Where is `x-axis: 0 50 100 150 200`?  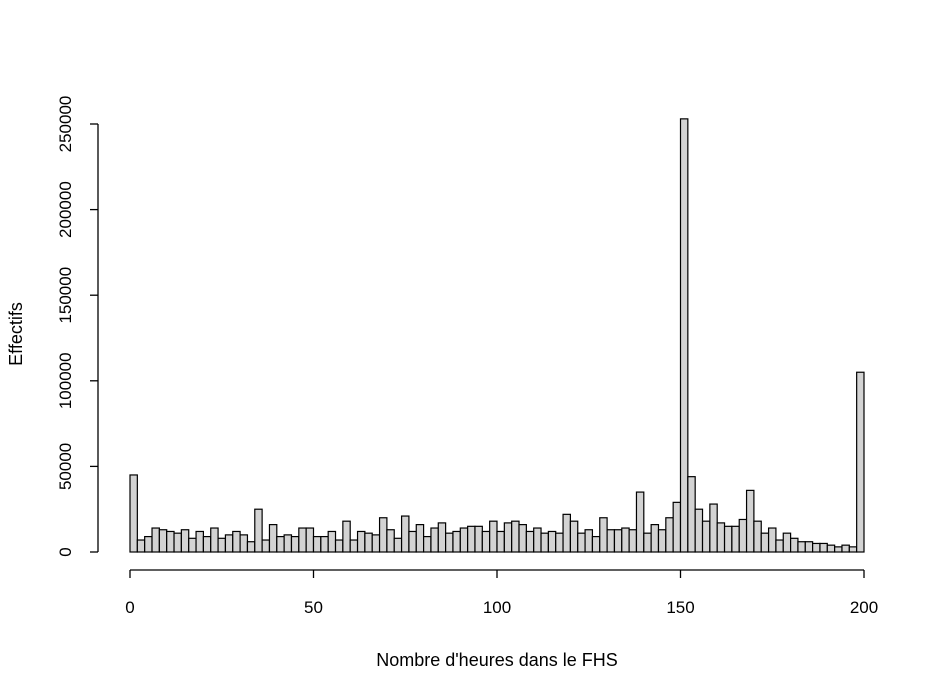
x-axis: 0 50 100 150 200 is located at coordinates (501, 593).